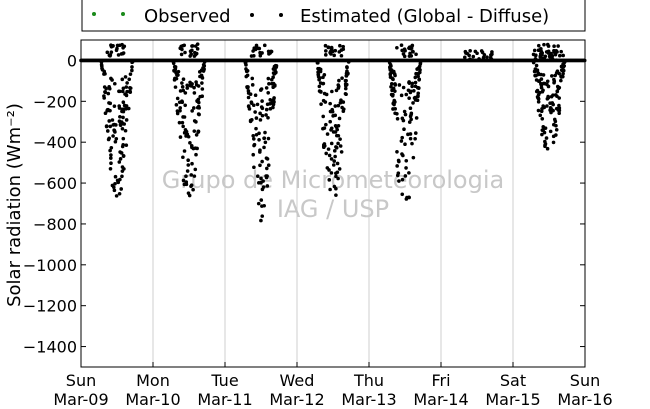 The image size is (650, 409). Describe the element at coordinates (368, 399) in the screenshot. I see `x-tick-label-date: Mar-13` at that location.